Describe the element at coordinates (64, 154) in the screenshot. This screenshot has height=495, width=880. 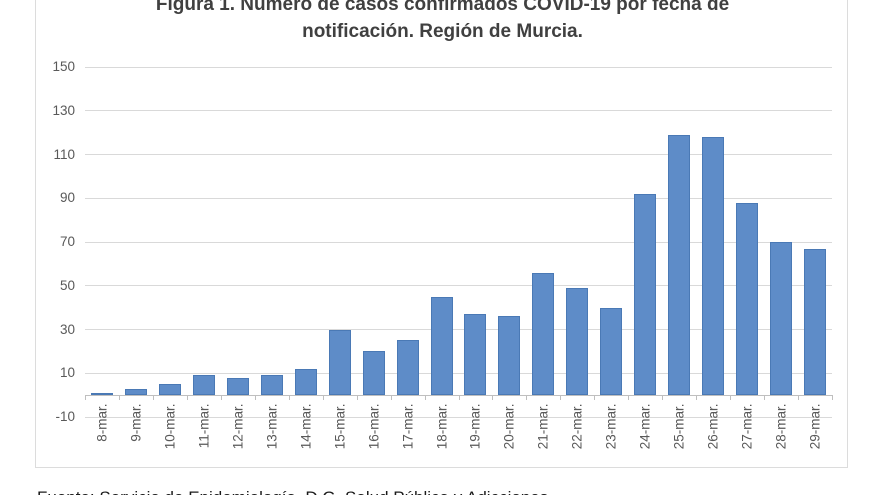
I see `y-axis-tick-label: 110` at that location.